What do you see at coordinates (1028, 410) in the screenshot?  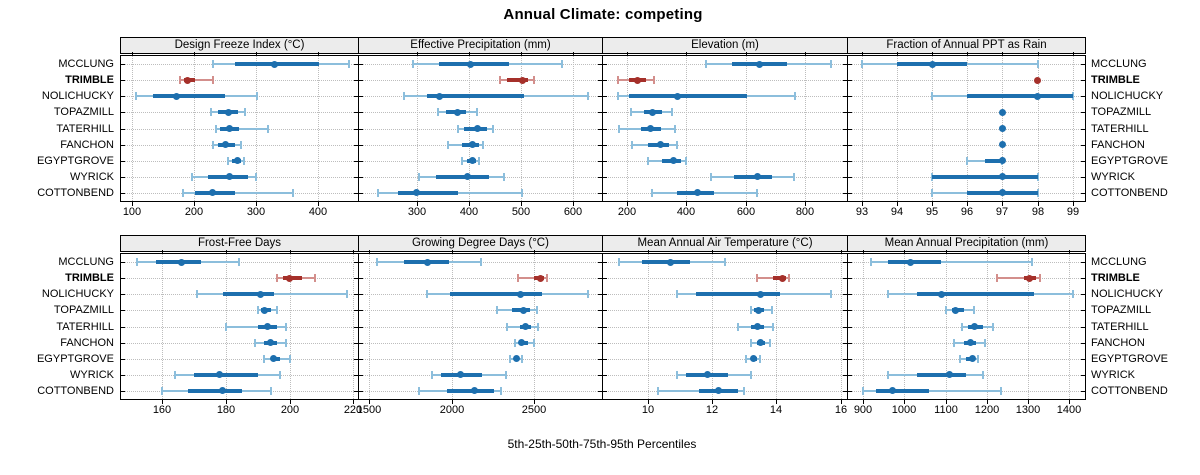 I see `axis-tick-label: 1300` at bounding box center [1028, 410].